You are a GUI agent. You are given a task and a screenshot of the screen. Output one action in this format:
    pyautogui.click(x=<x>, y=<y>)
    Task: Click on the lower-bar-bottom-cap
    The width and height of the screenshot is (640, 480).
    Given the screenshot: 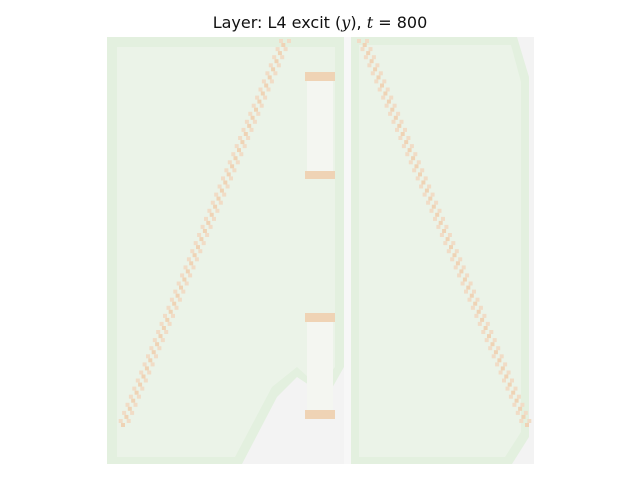 What is the action you would take?
    pyautogui.click(x=320, y=414)
    